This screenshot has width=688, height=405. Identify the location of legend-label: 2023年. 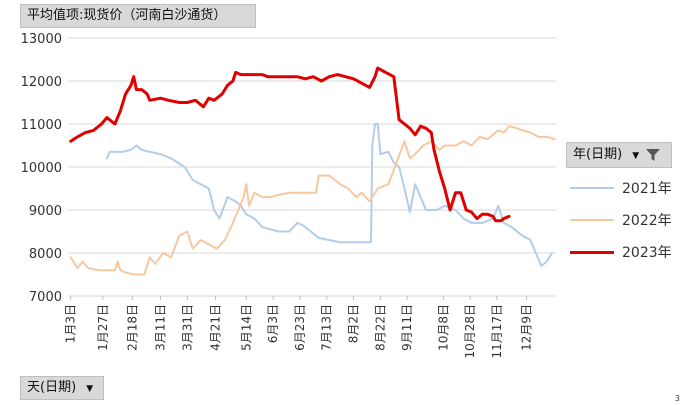
(647, 253).